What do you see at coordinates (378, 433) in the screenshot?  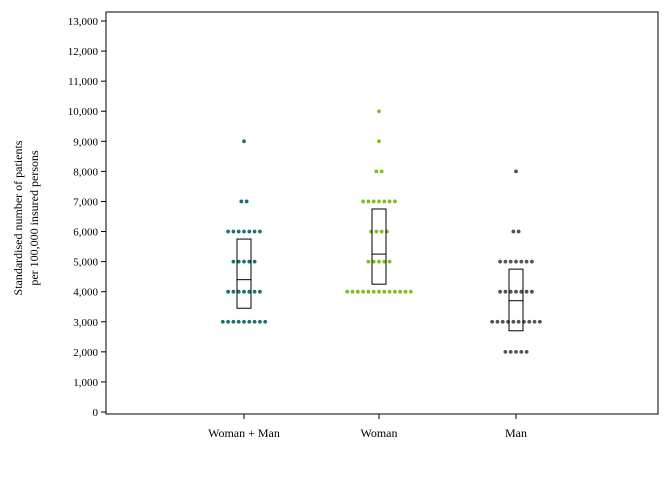 I see `x-tick-label: Woman` at bounding box center [378, 433].